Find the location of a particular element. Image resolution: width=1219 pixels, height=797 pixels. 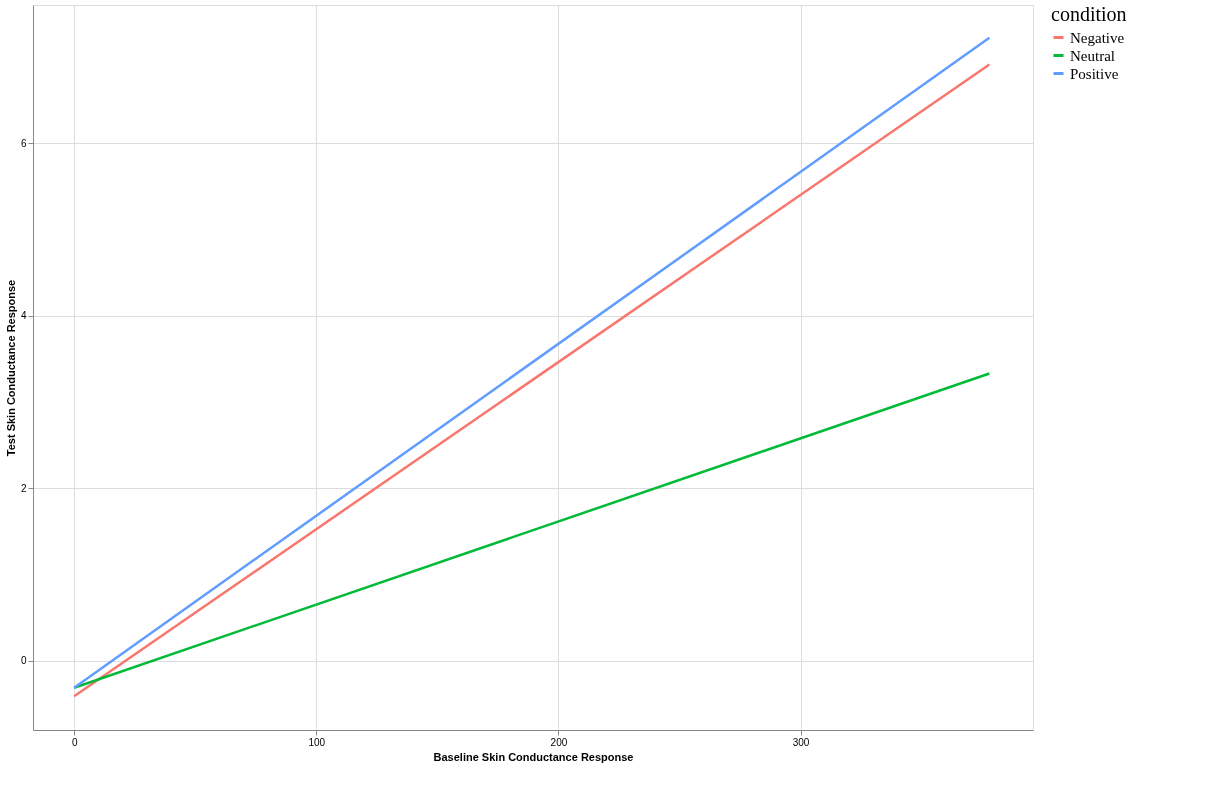

legend-label: Positive is located at coordinates (1094, 73).